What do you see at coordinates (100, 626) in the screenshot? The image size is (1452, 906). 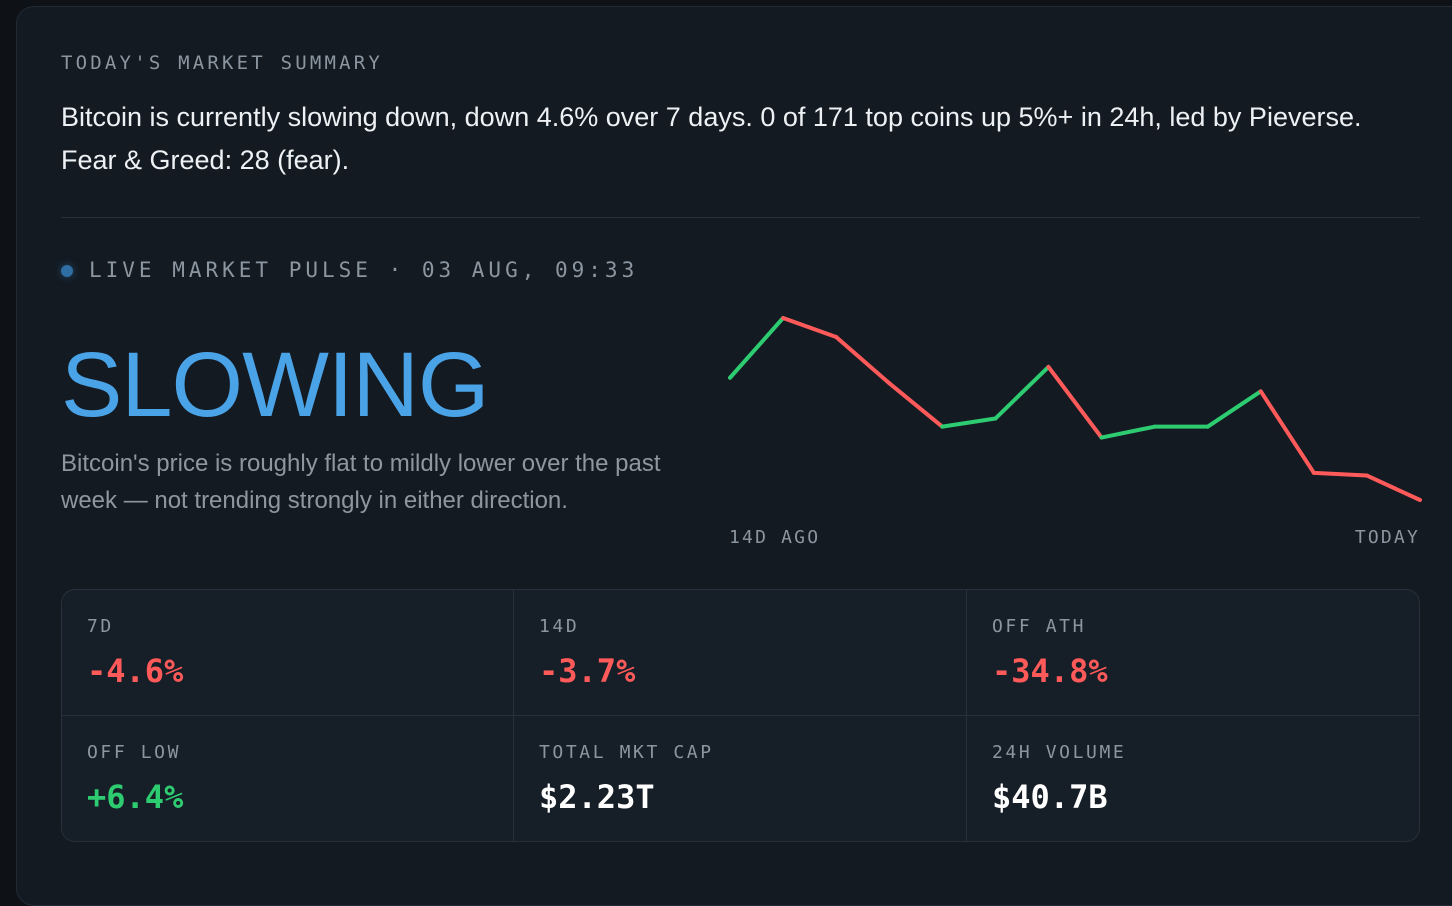 I see `stat-label: 7D` at bounding box center [100, 626].